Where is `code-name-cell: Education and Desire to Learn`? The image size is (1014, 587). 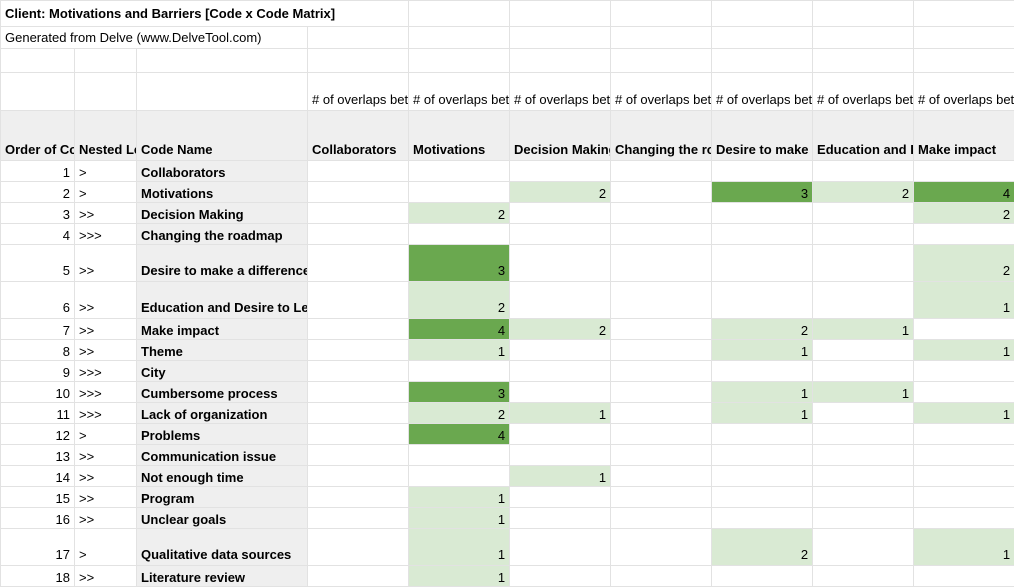 code-name-cell: Education and Desire to Learn is located at coordinates (222, 300).